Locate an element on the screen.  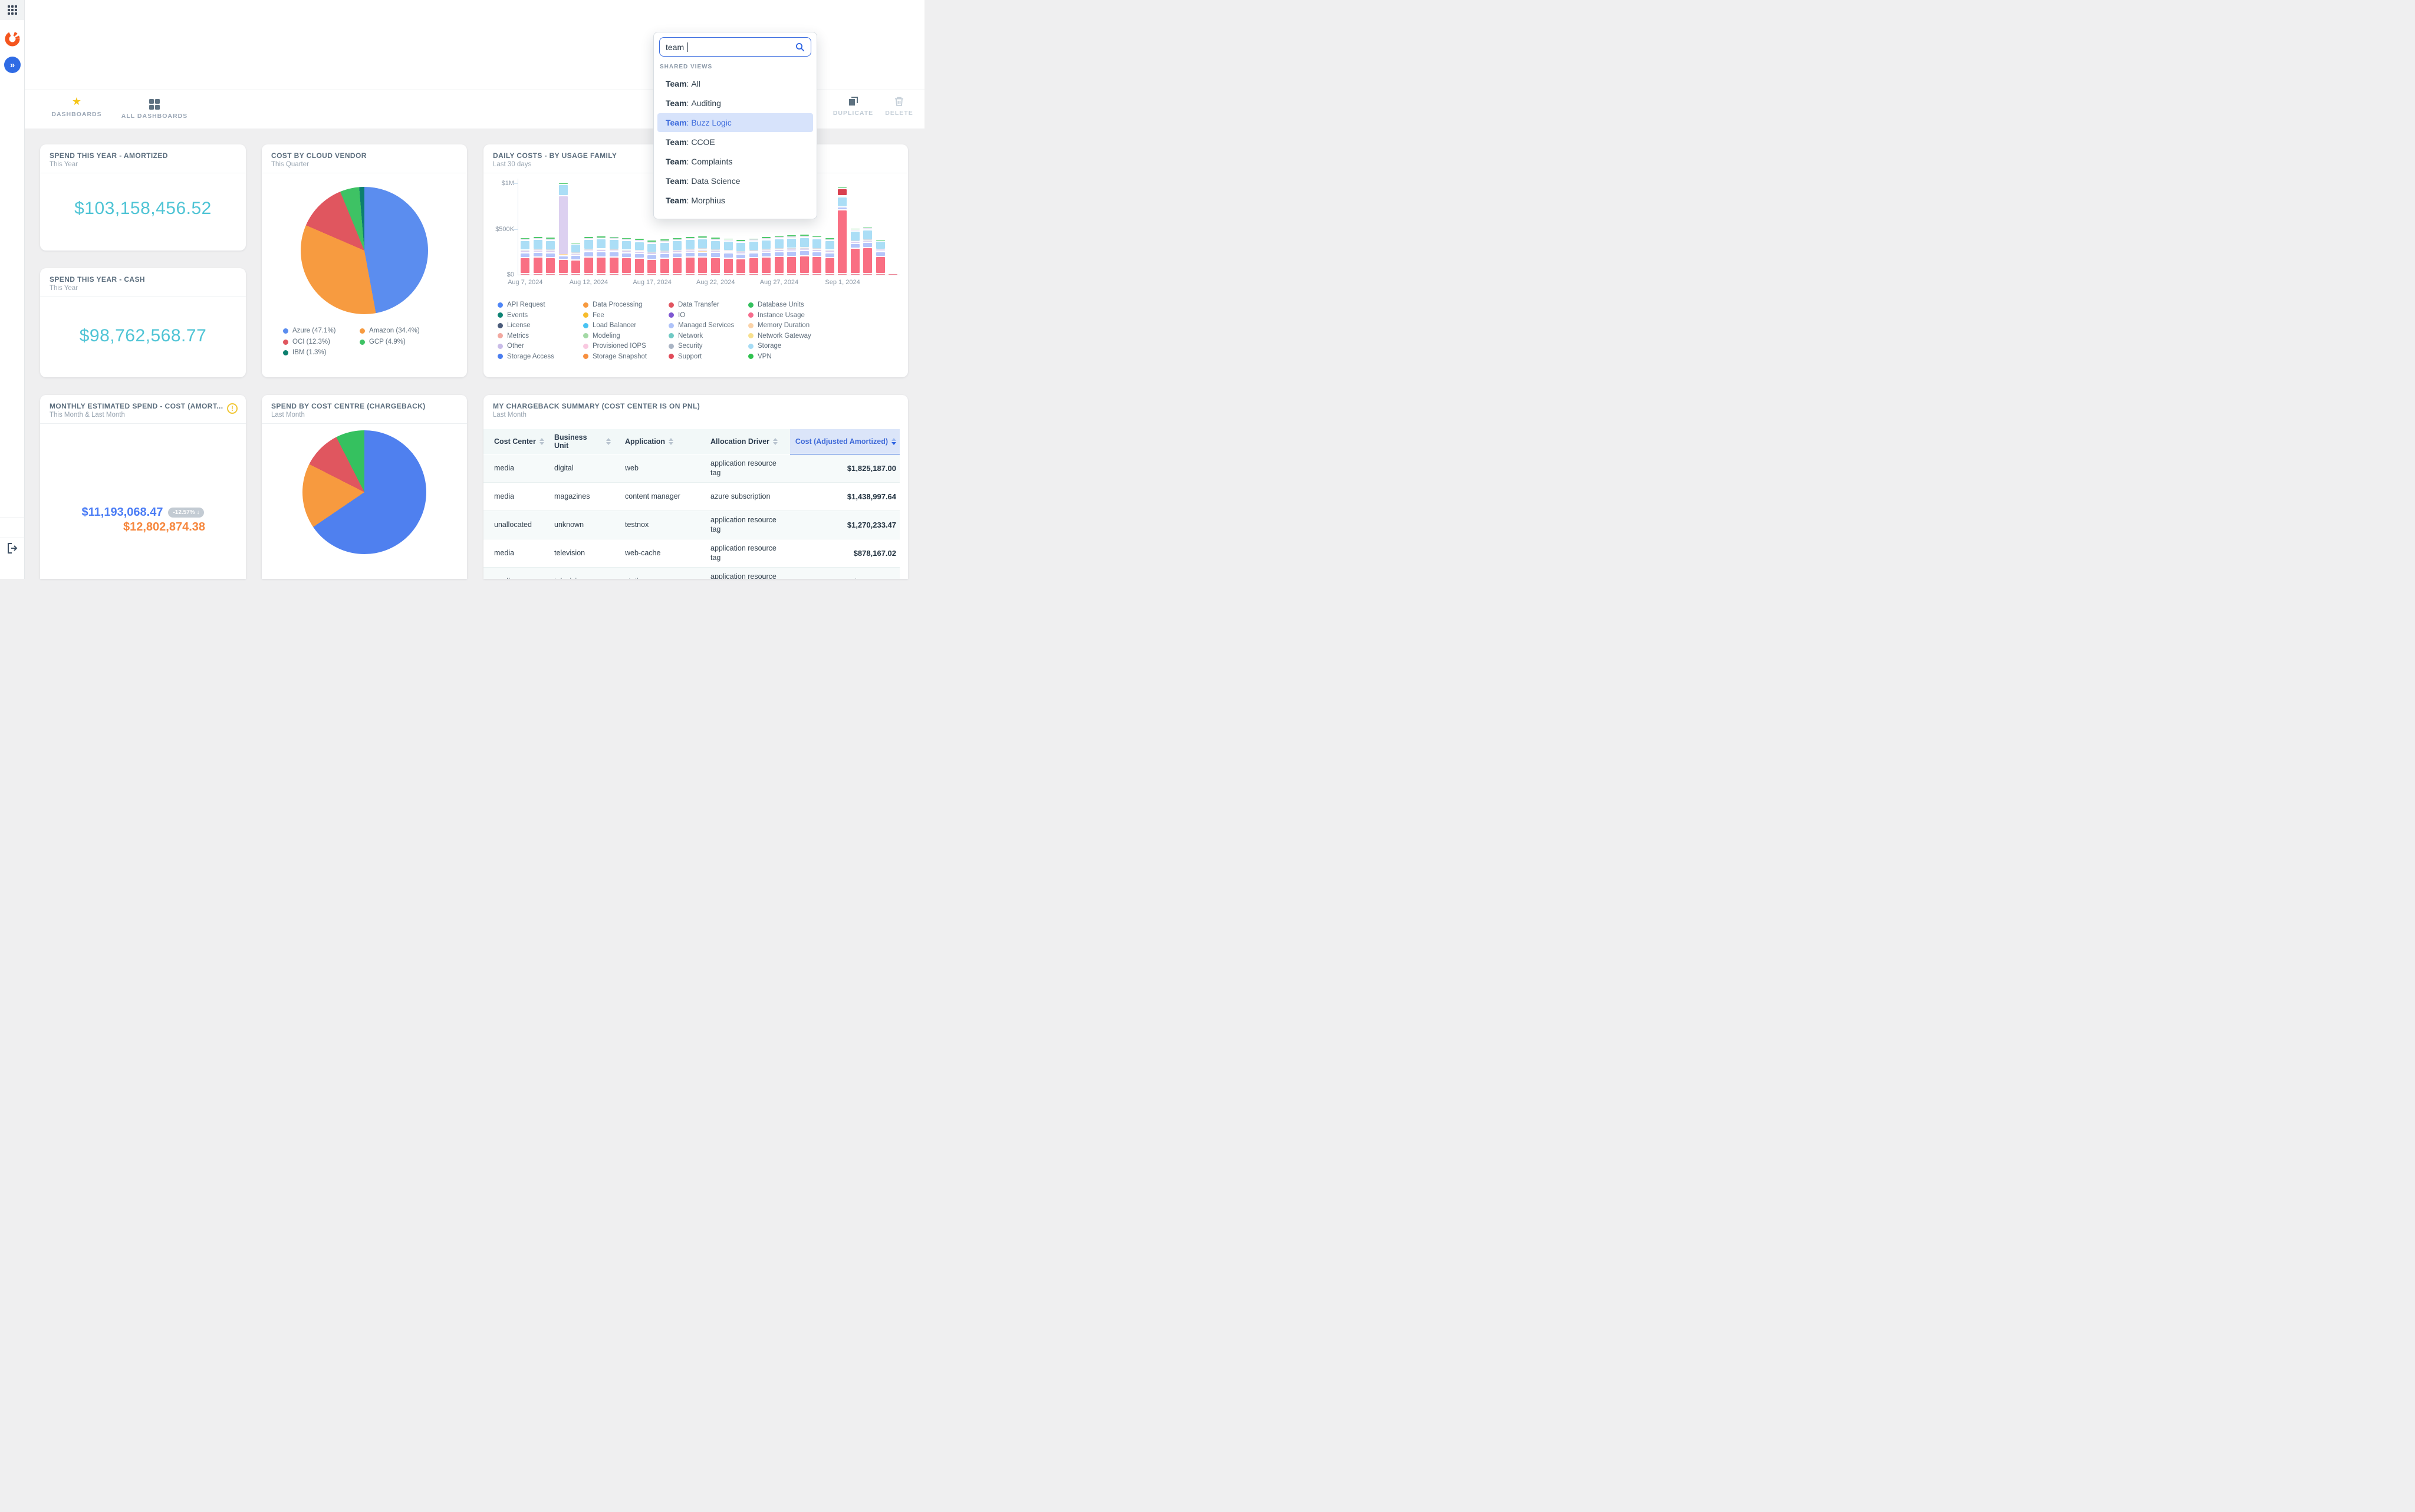
view-option-ccoe: Team: CCOE is located at coordinates (690, 142).